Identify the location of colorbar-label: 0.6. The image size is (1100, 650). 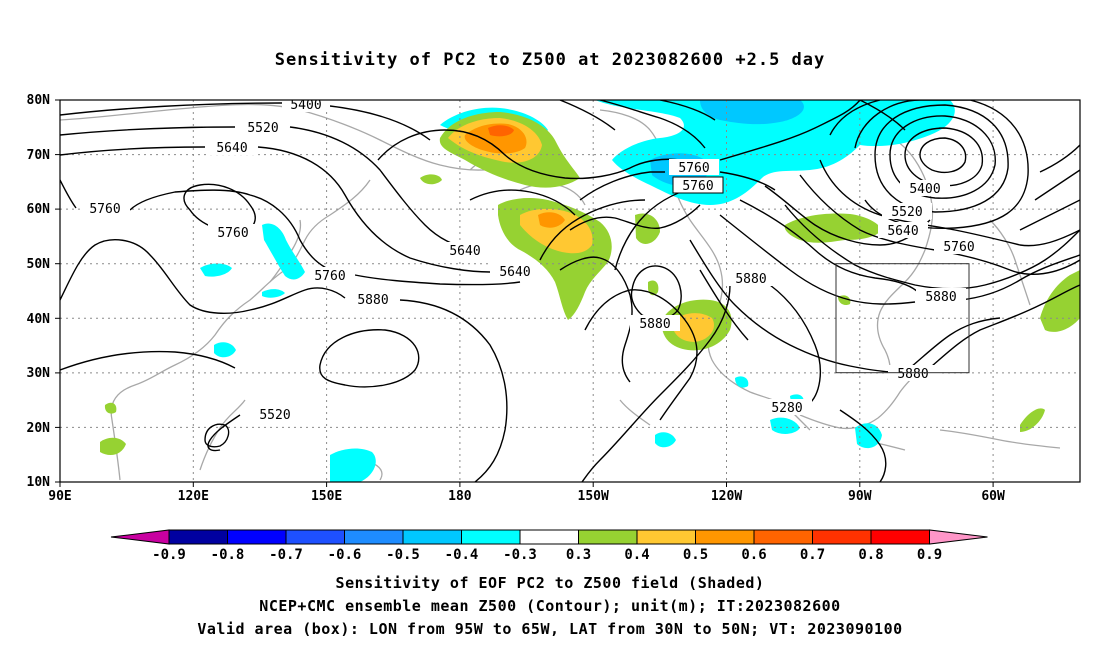
(753, 555).